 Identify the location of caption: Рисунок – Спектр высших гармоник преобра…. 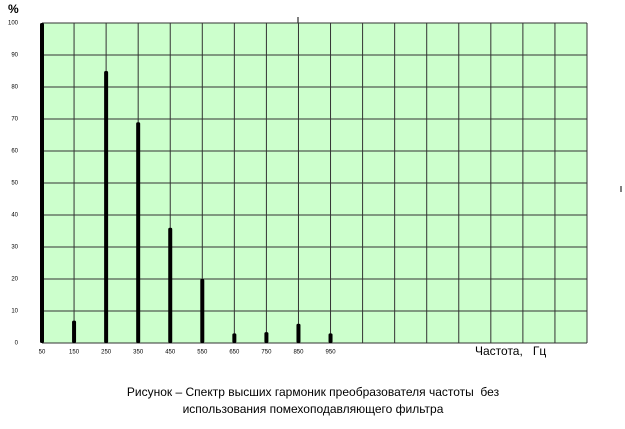
(313, 392).